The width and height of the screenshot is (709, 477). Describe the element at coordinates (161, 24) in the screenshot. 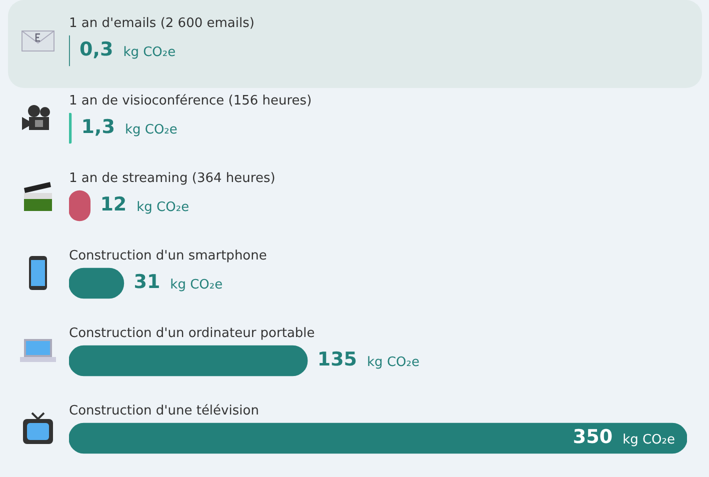

I see `y-tick-label: 1 an d'emails (2 600 emails)` at that location.